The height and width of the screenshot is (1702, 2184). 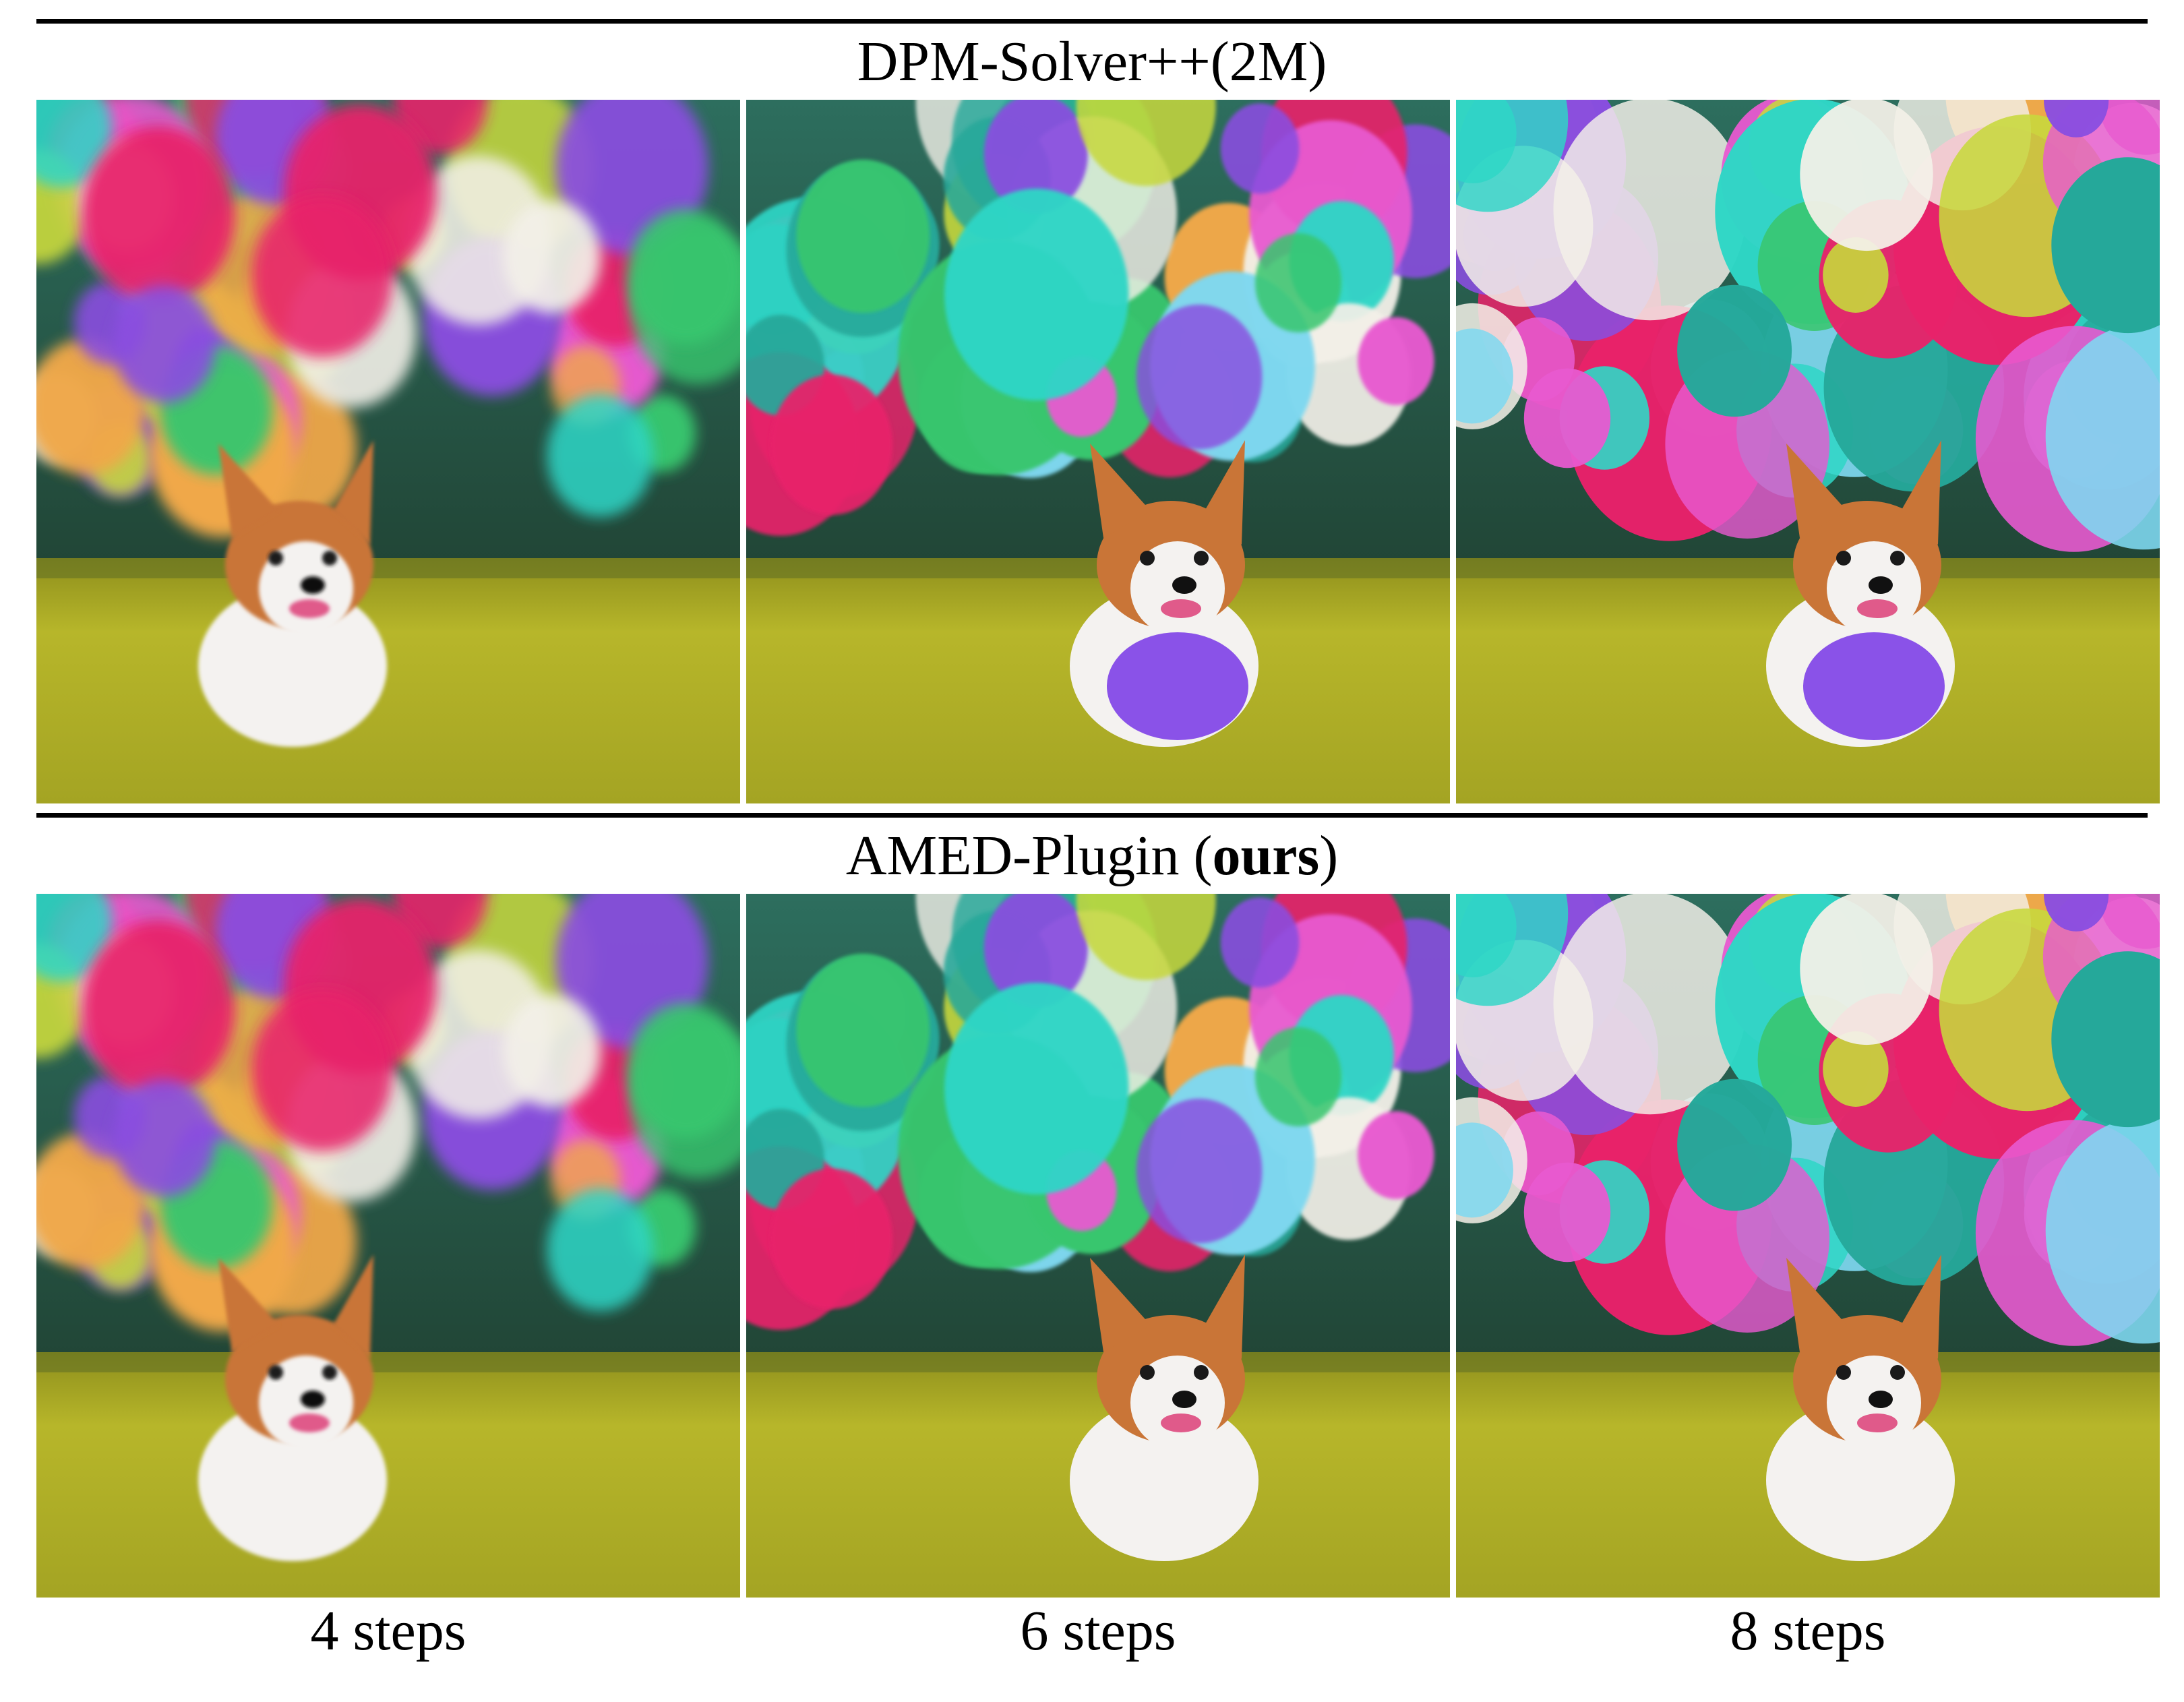 What do you see at coordinates (1808, 1246) in the screenshot?
I see `panel-amed-8-steps` at bounding box center [1808, 1246].